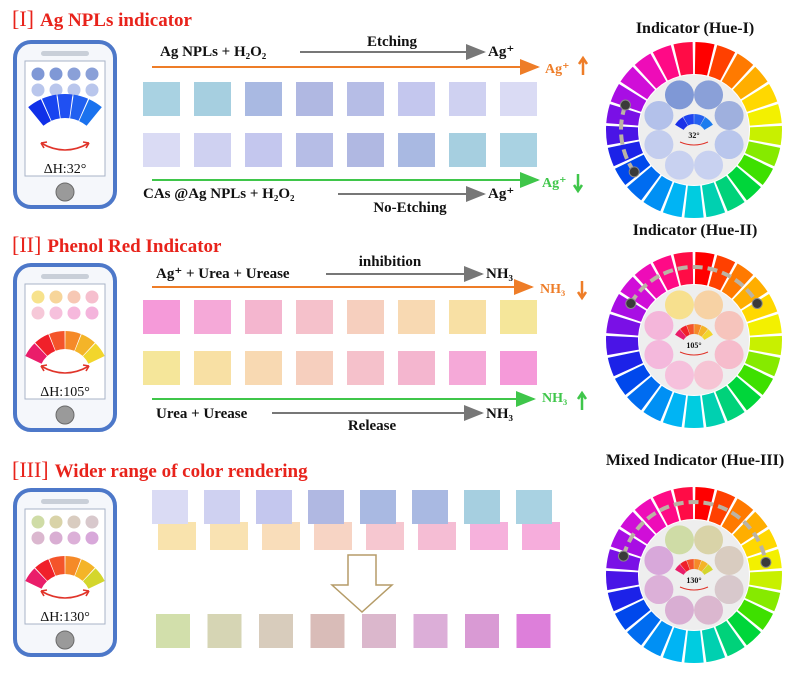 The image size is (803, 682). I want to click on reaction-2-bottom-label: Release, so click(372, 426).